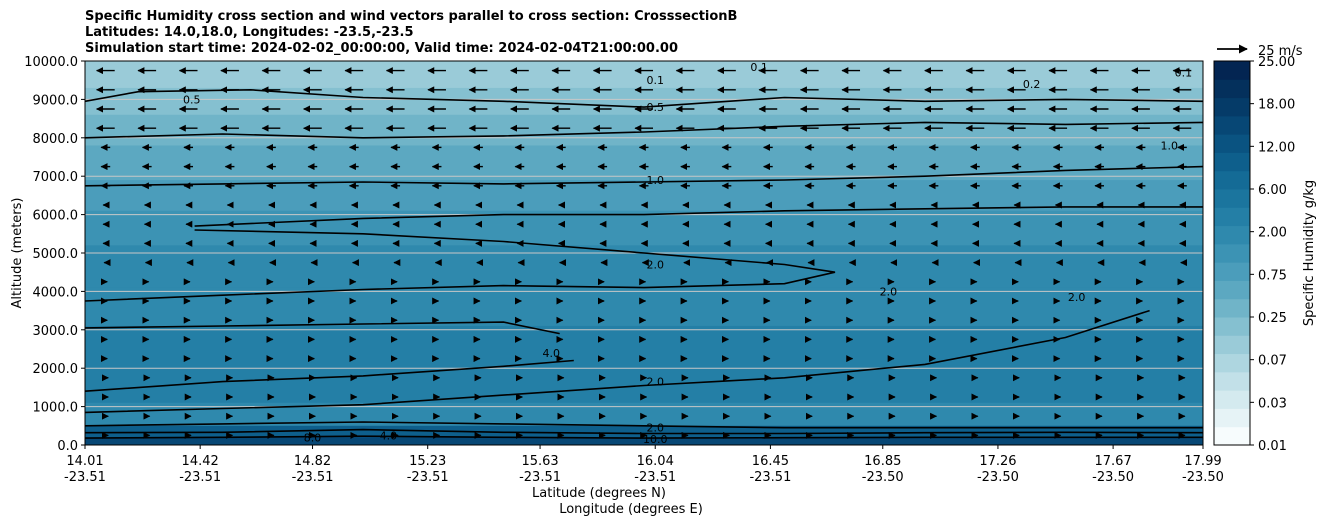 The image size is (1326, 526). Describe the element at coordinates (1276, 105) in the screenshot. I see `colorbar-tick-label: 18.00` at that location.